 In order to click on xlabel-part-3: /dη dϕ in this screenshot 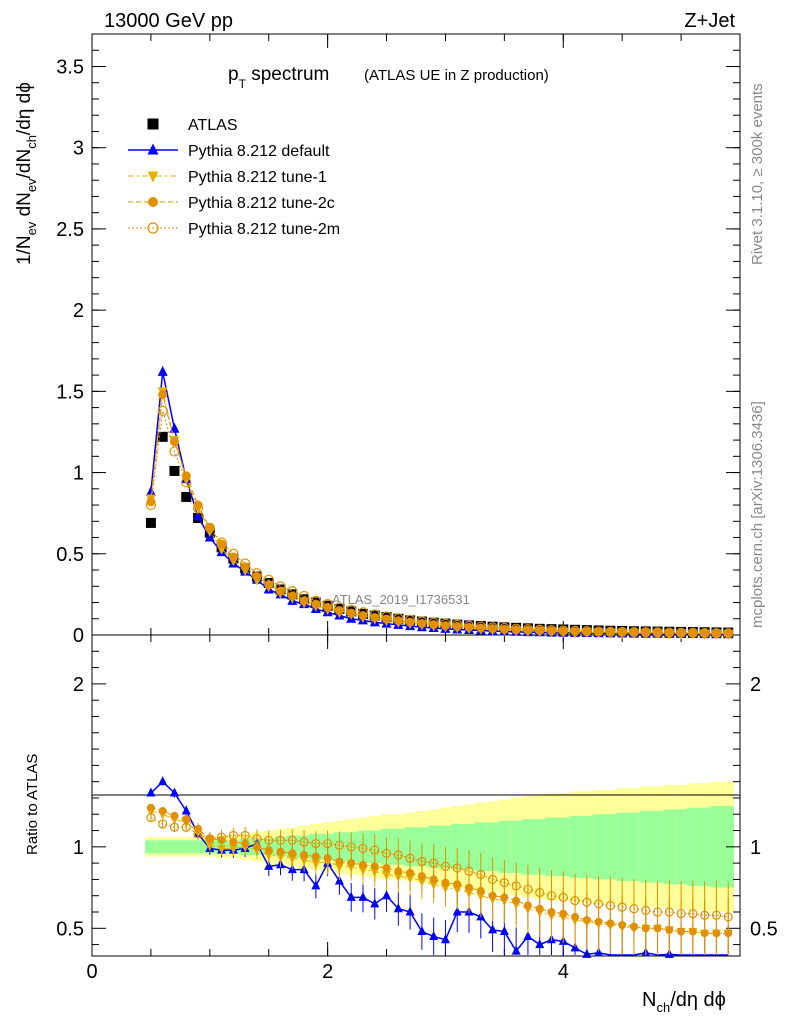, I will do `click(698, 1000)`.